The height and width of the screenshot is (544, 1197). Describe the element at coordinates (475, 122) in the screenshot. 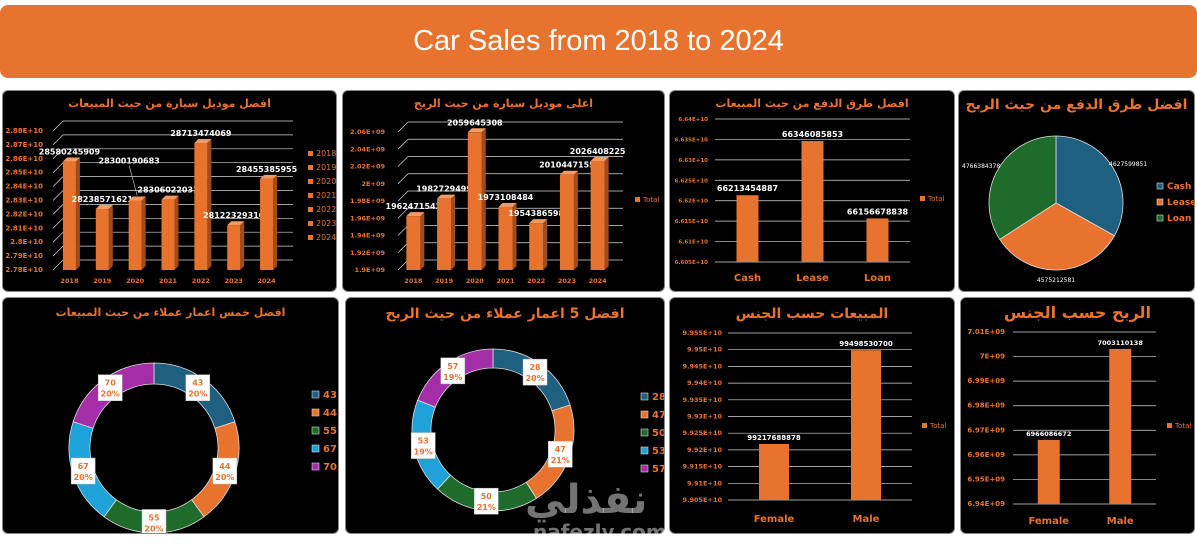

I see `data-label: 2059645308` at that location.